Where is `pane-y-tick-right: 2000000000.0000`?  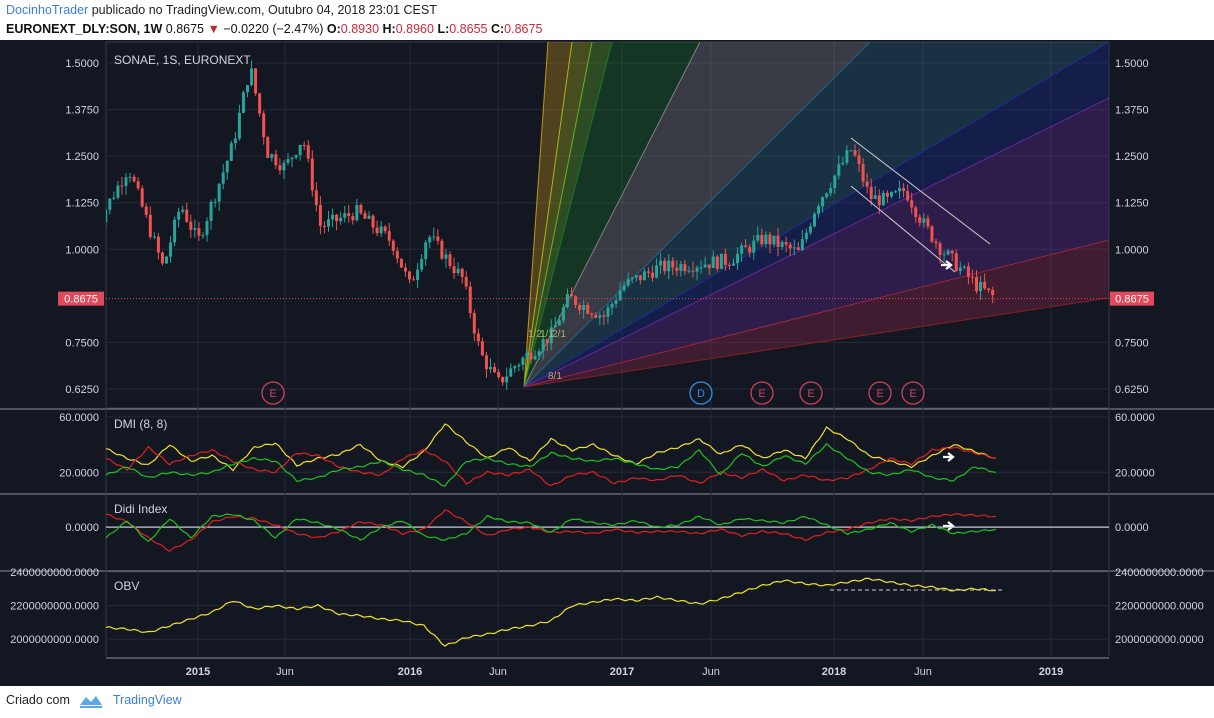
pane-y-tick-right: 2000000000.0000 is located at coordinates (1159, 640).